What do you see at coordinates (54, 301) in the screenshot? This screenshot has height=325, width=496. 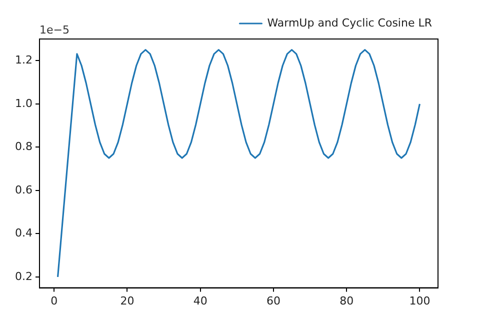 I see `x-tick-label: 0` at bounding box center [54, 301].